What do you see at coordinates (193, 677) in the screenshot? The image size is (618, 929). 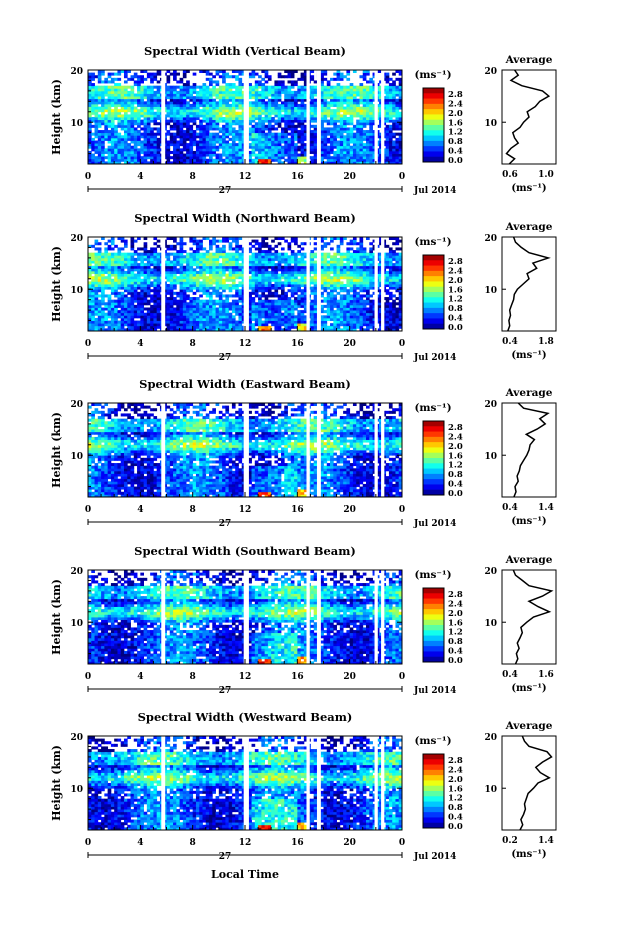 I see `x-tick-label: 8` at bounding box center [193, 677].